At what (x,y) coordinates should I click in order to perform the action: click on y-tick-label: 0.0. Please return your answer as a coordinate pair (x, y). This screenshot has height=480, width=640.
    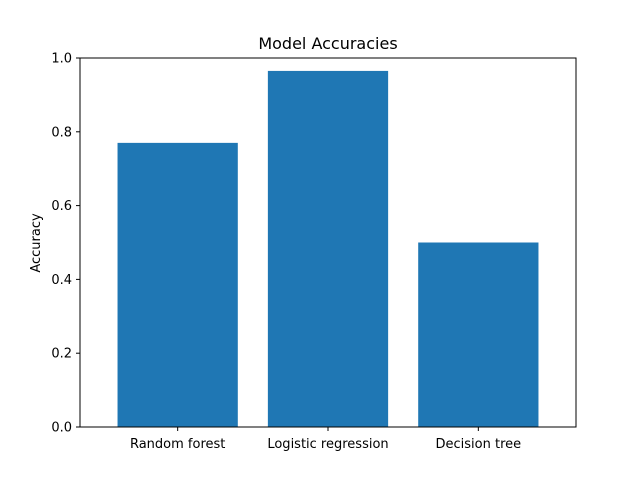
    Looking at the image, I should click on (61, 428).